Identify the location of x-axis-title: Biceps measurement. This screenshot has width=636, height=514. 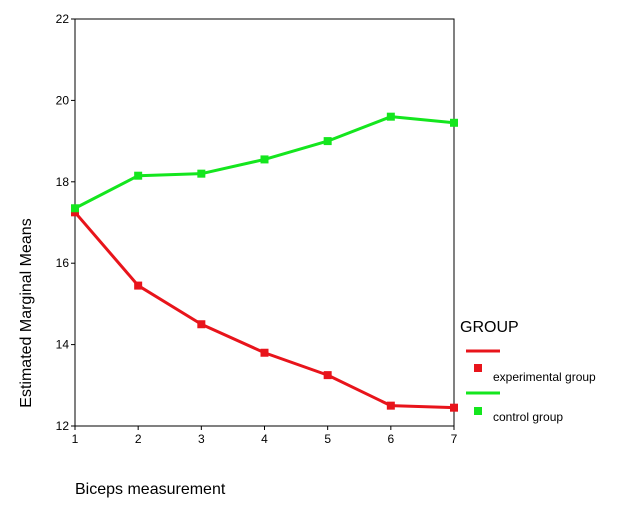
(150, 489).